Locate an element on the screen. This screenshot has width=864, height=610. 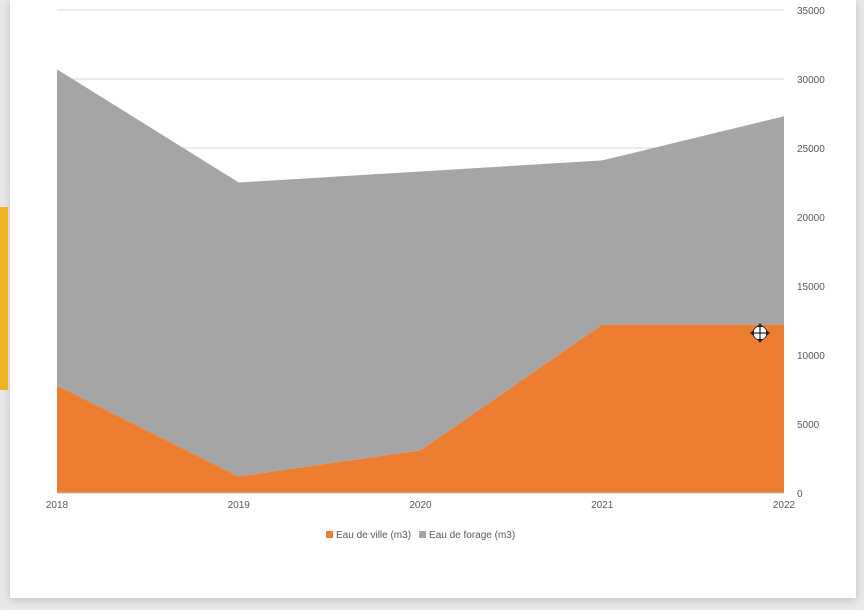
side-accent-bar is located at coordinates (4, 298).